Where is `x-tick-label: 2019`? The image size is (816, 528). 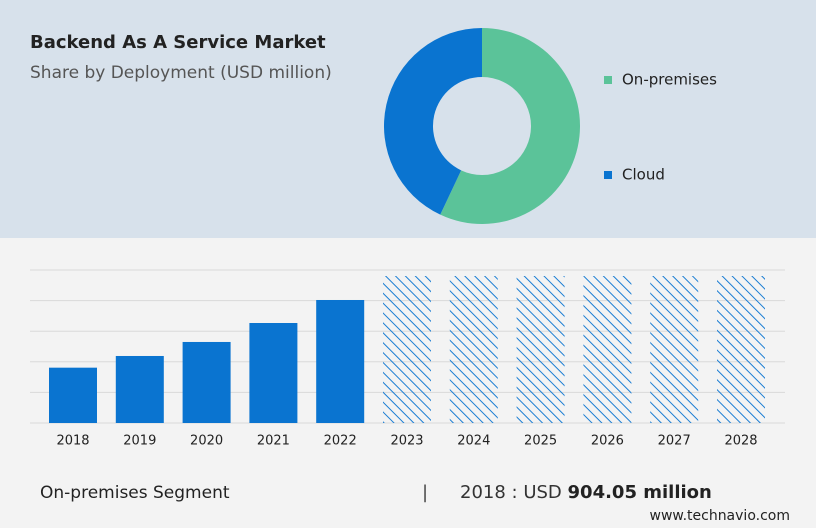 x-tick-label: 2019 is located at coordinates (139, 441).